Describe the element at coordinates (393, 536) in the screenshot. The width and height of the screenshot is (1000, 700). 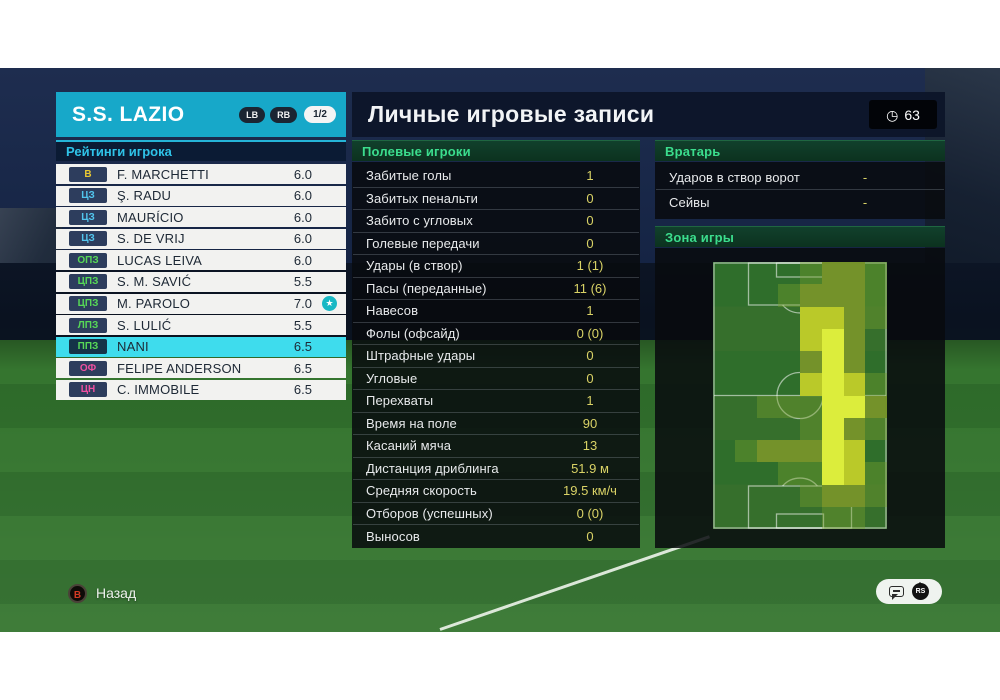
I see `stat-label: Выносов` at that location.